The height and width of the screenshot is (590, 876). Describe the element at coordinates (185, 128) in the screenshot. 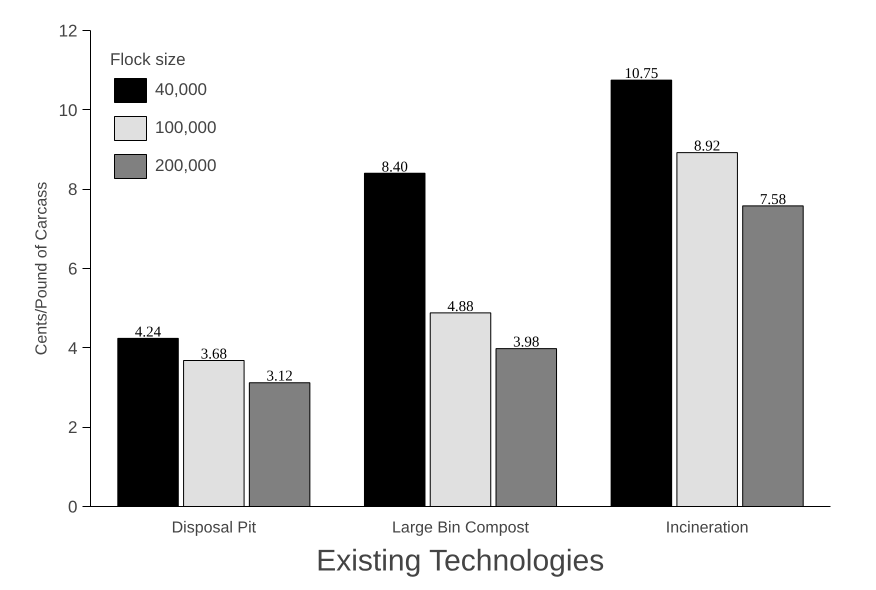

I see `legend-label: 100,000` at that location.